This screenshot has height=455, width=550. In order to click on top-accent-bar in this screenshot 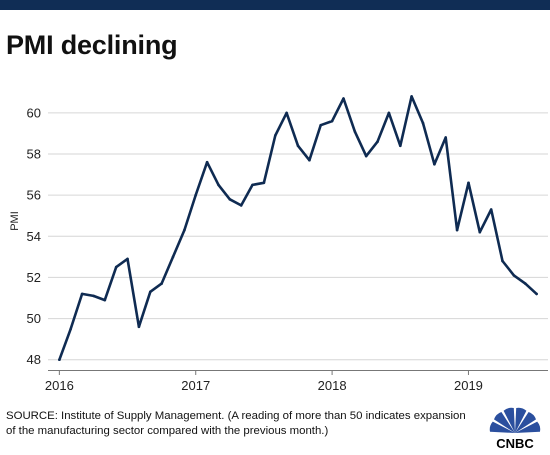, I will do `click(275, 5)`.